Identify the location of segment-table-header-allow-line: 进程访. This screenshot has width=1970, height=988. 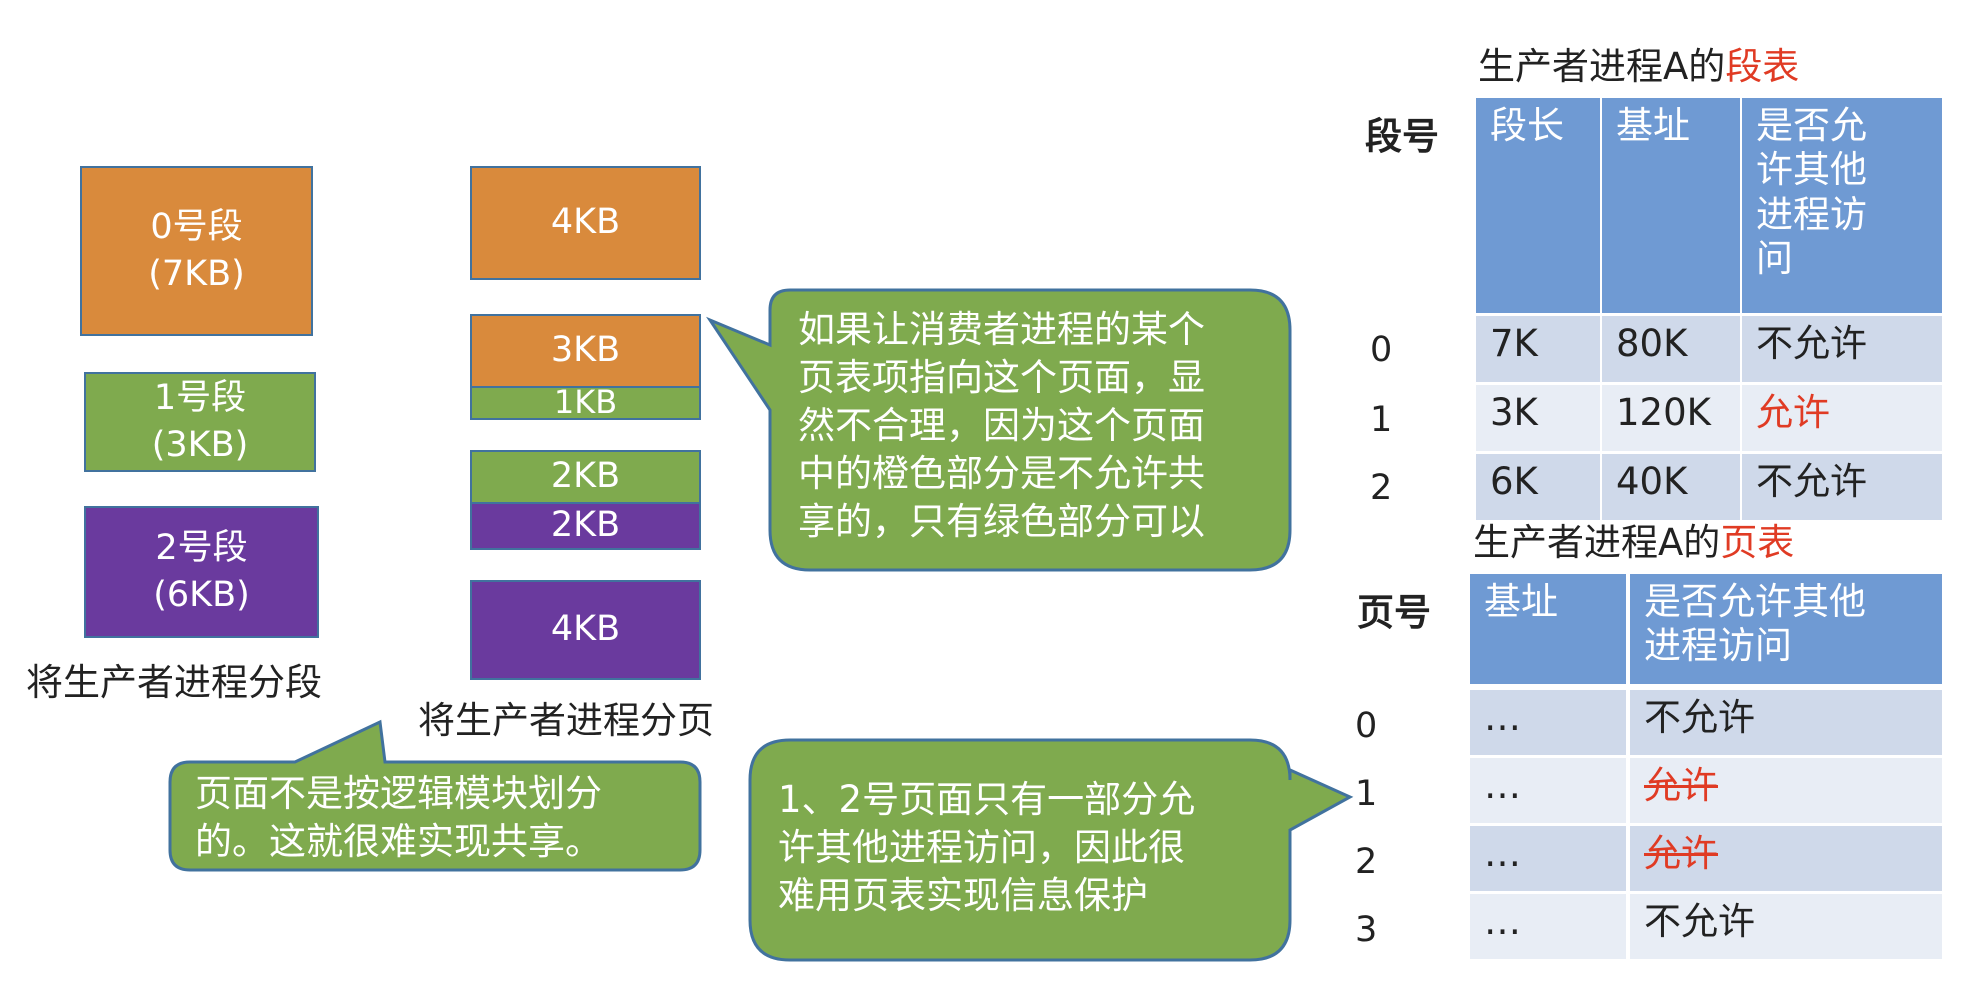
(1811, 214).